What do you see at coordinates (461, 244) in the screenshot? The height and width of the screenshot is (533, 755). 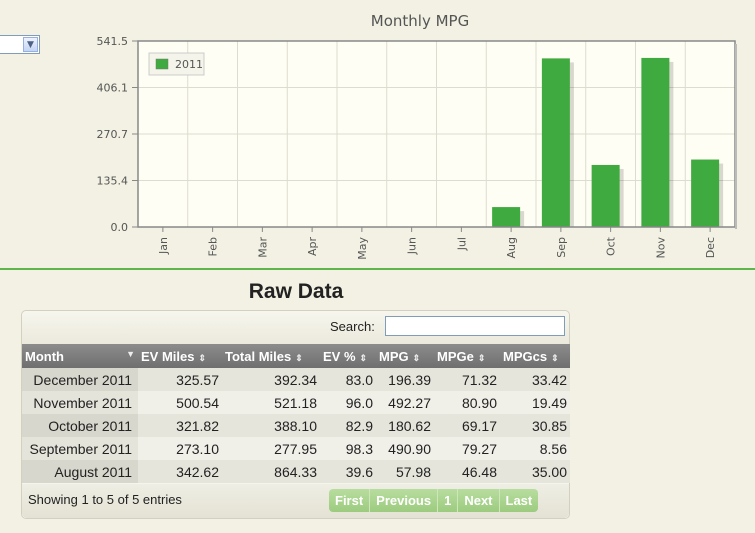 I see `x-tick-label: Jul` at bounding box center [461, 244].